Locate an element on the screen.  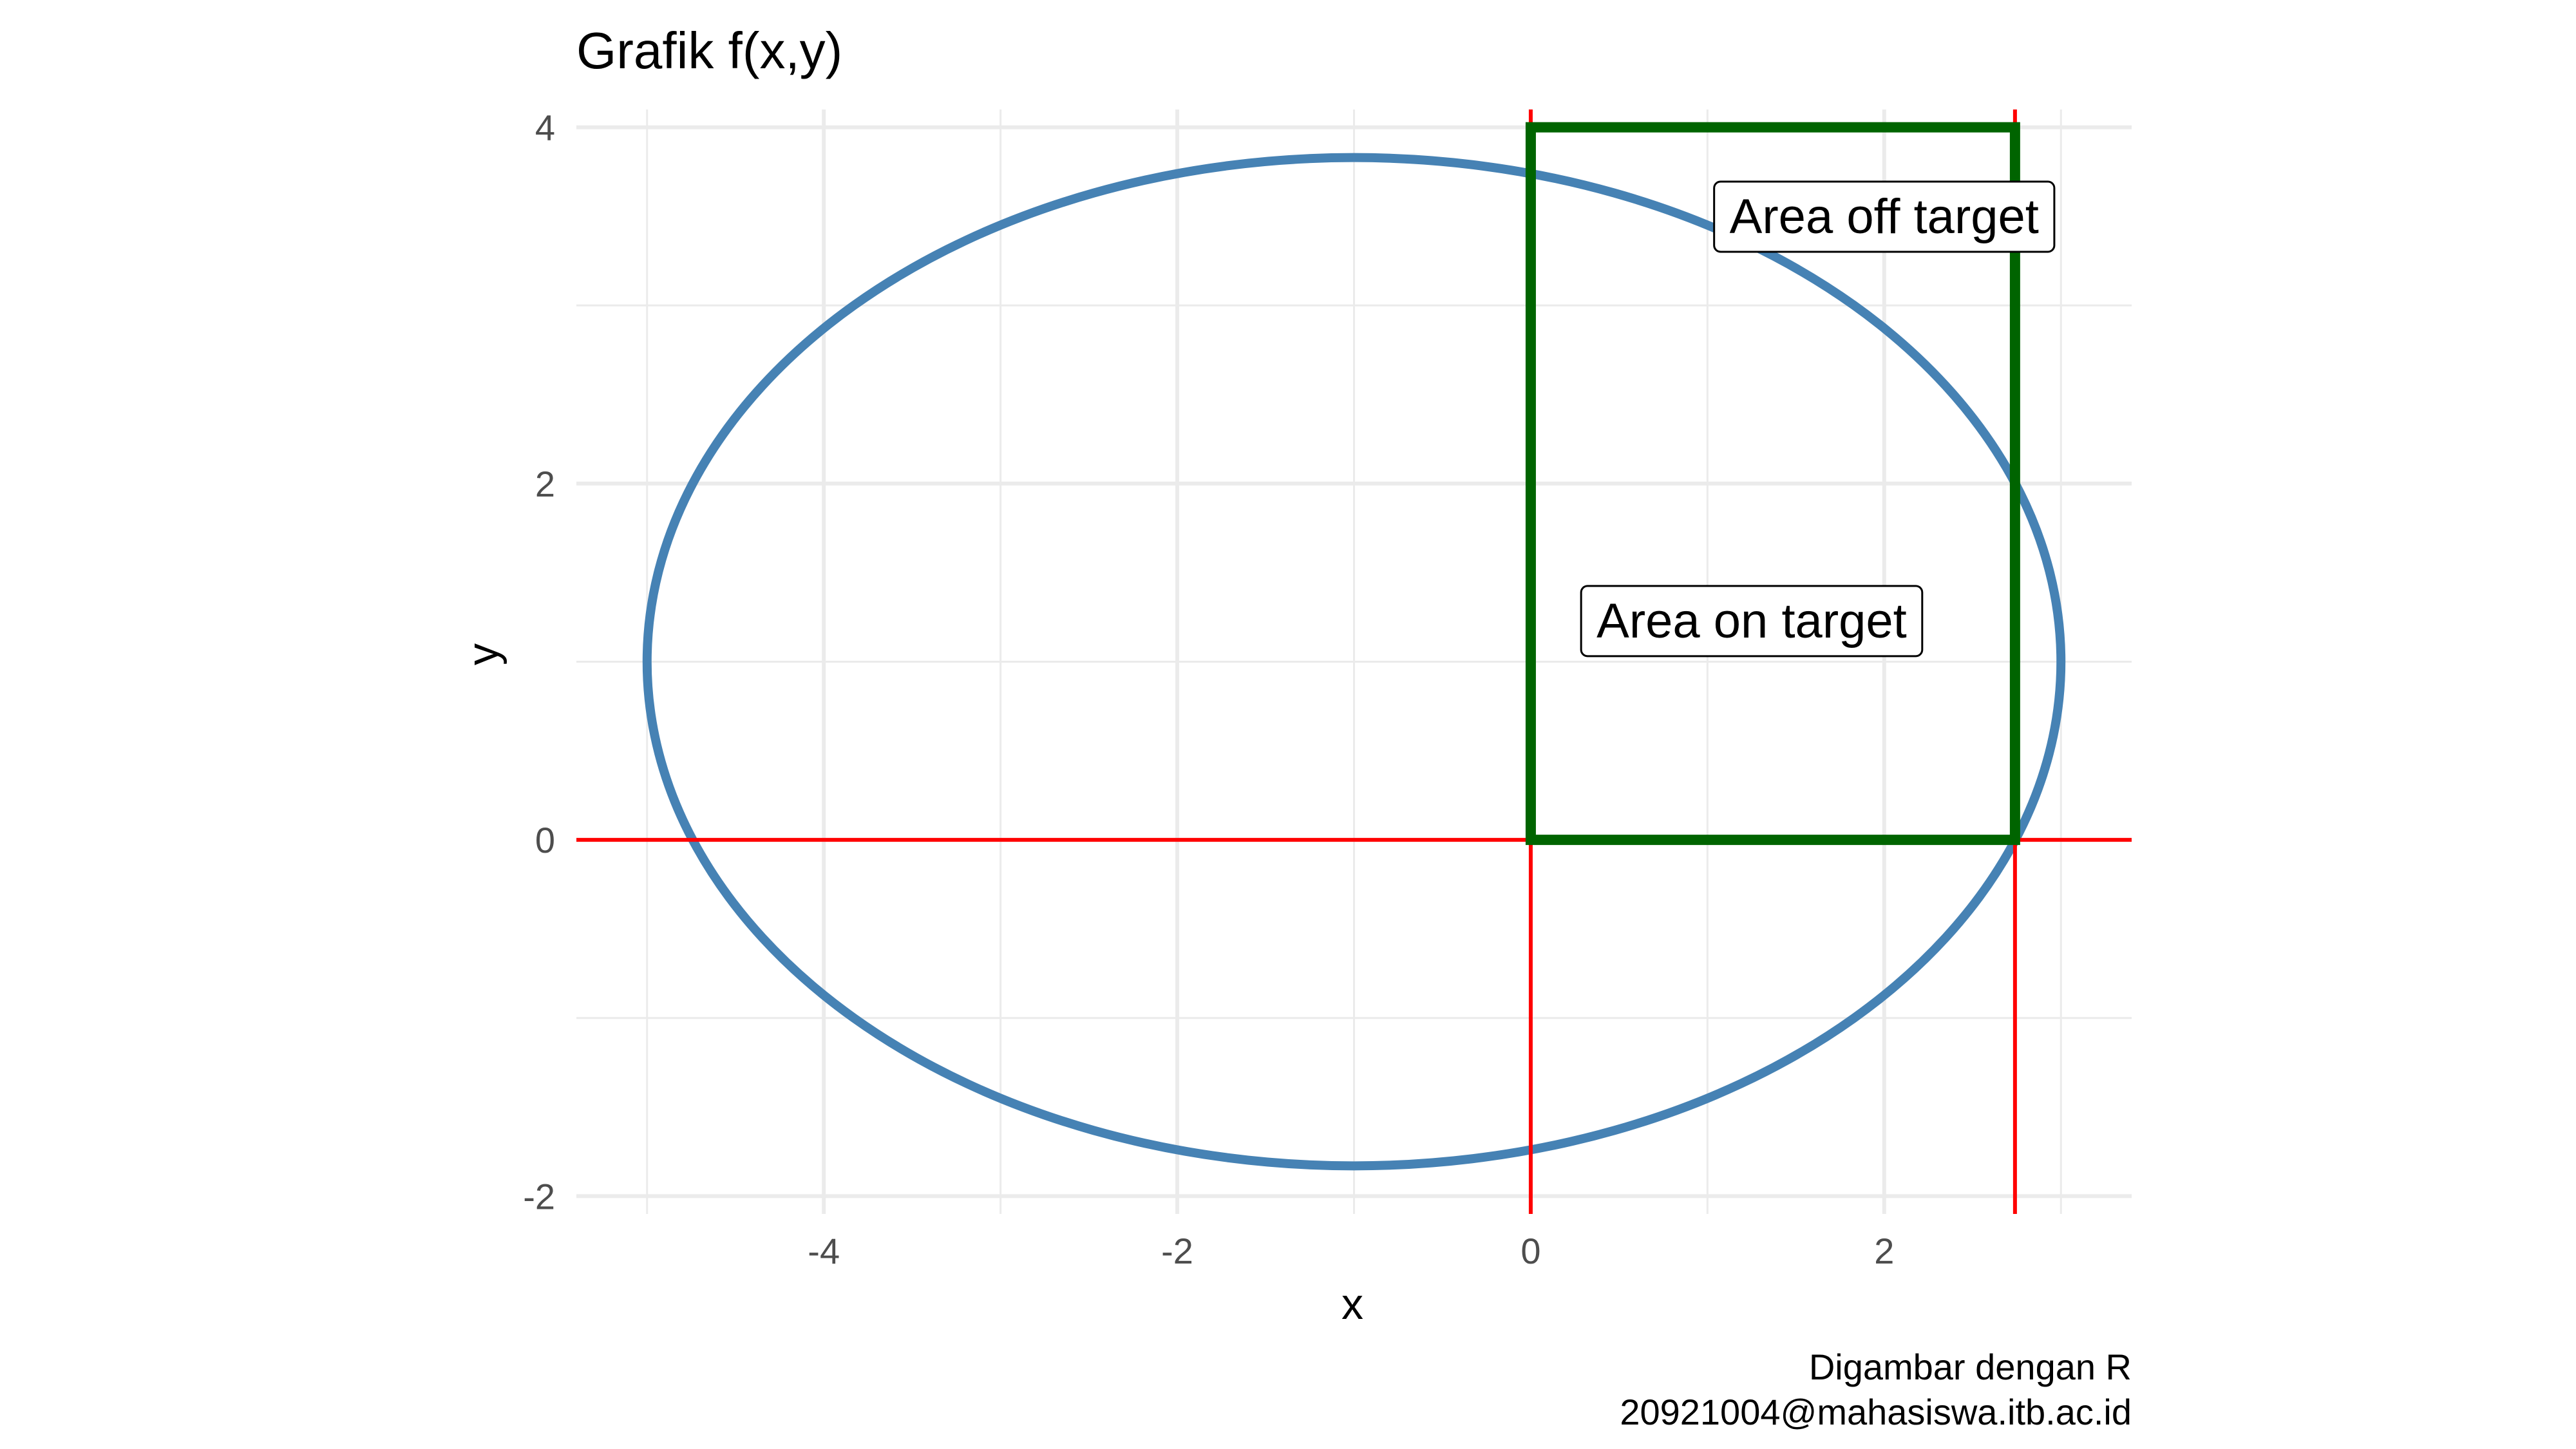
y-tick-label: 0 is located at coordinates (545, 840).